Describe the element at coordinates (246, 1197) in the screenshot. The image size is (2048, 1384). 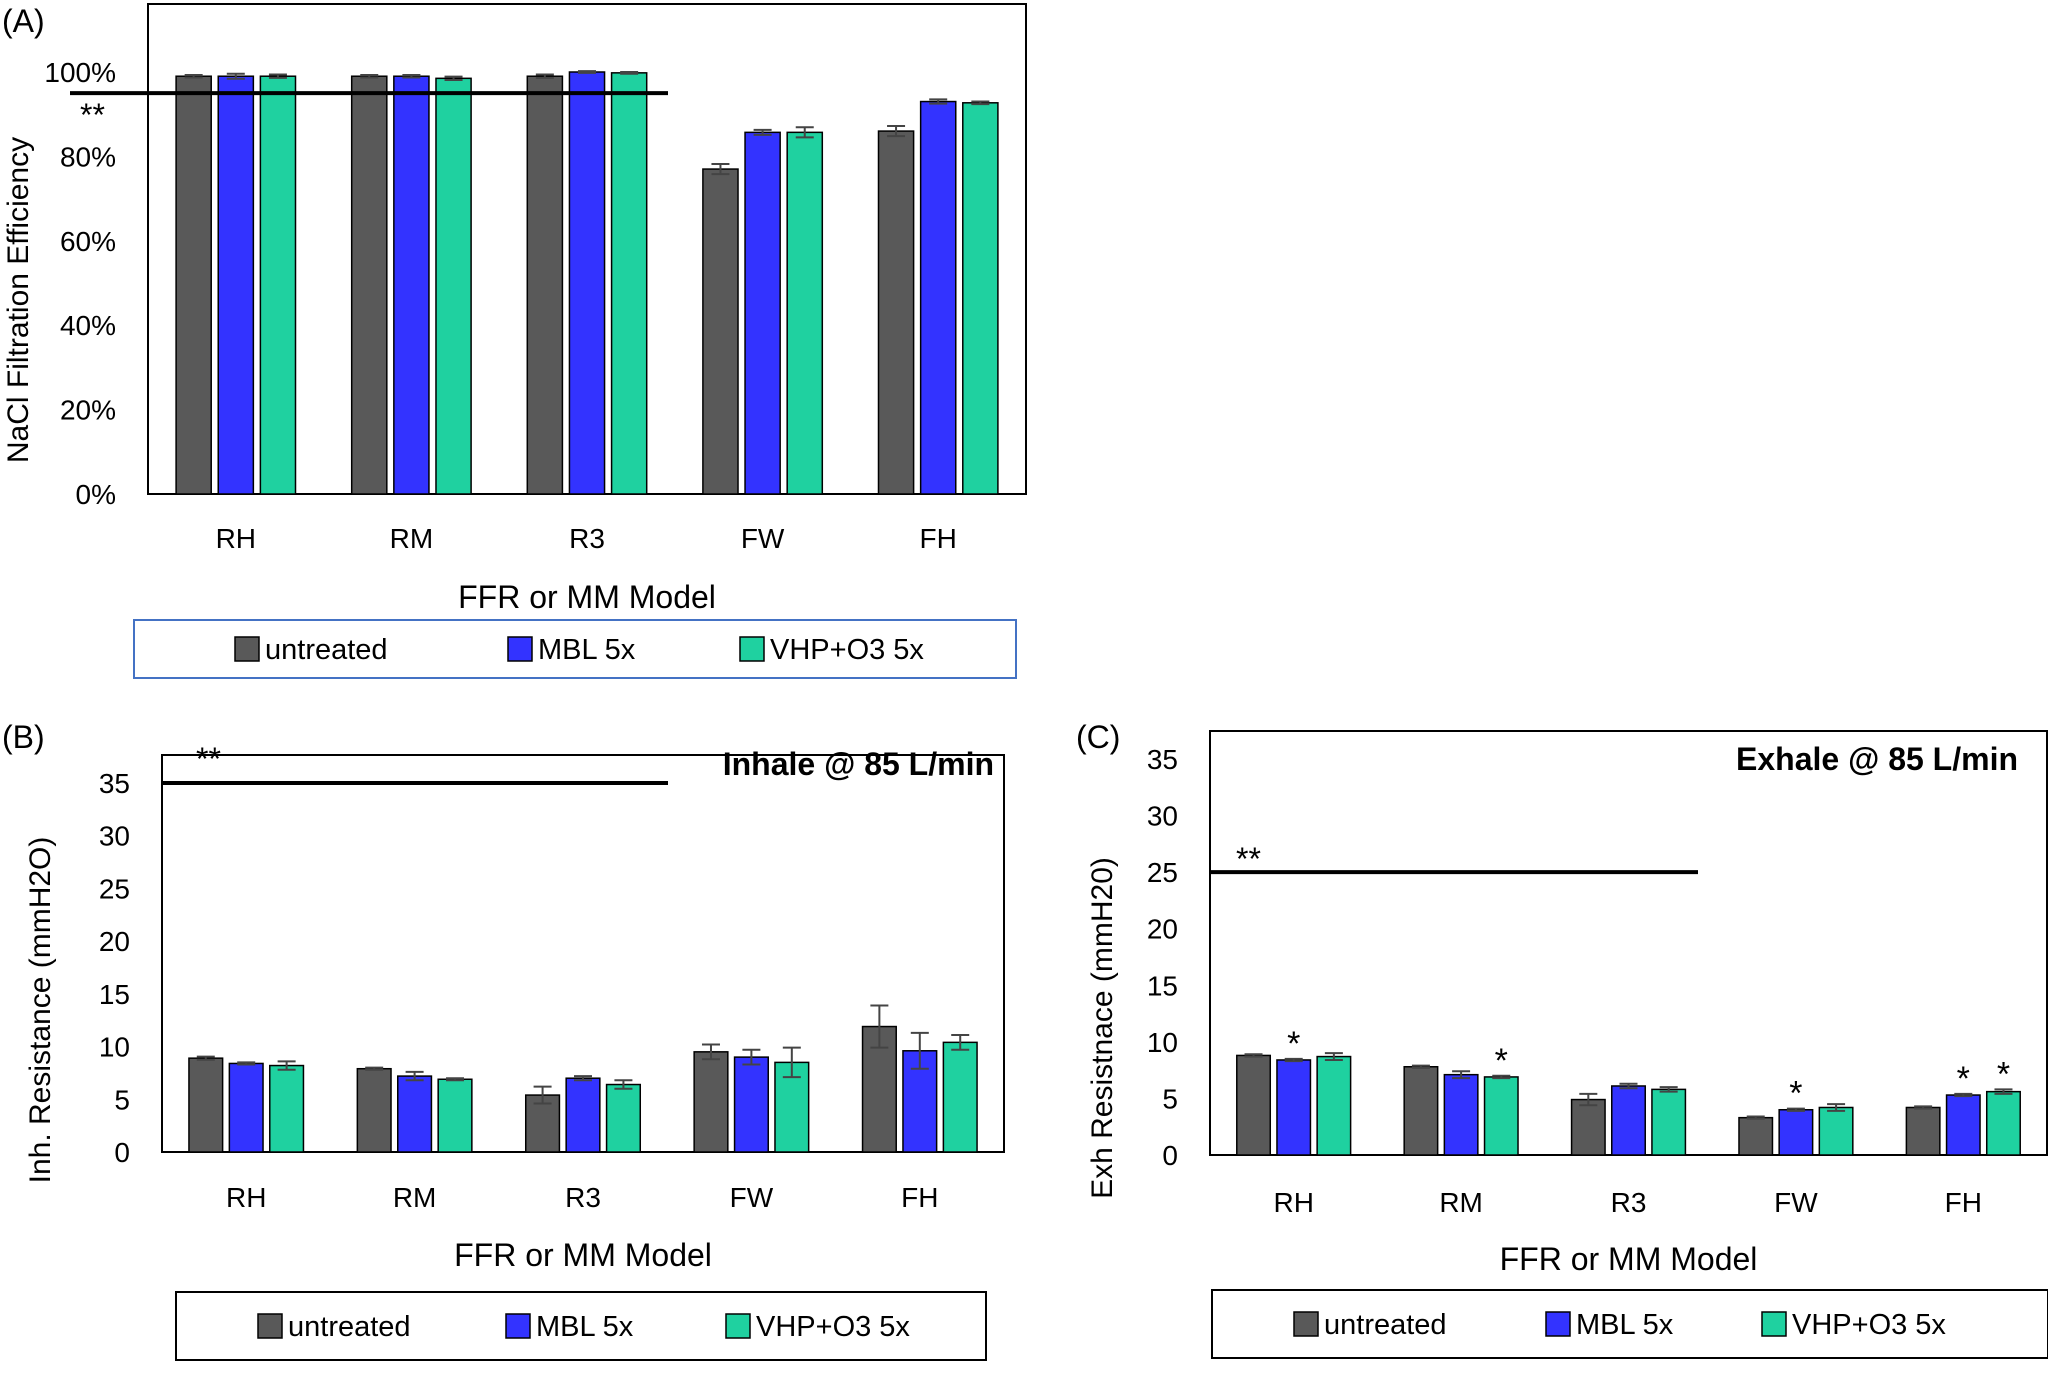
I see `panel-b-category-label: RH` at that location.